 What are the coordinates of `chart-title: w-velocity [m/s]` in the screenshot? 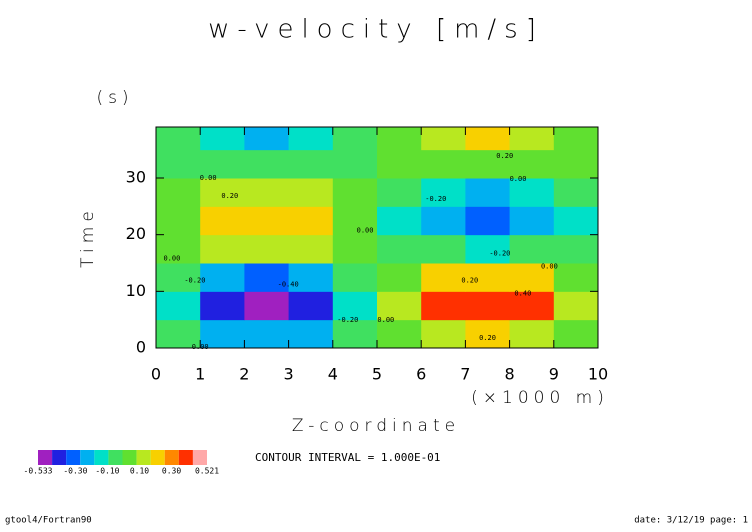 It's located at (376, 30).